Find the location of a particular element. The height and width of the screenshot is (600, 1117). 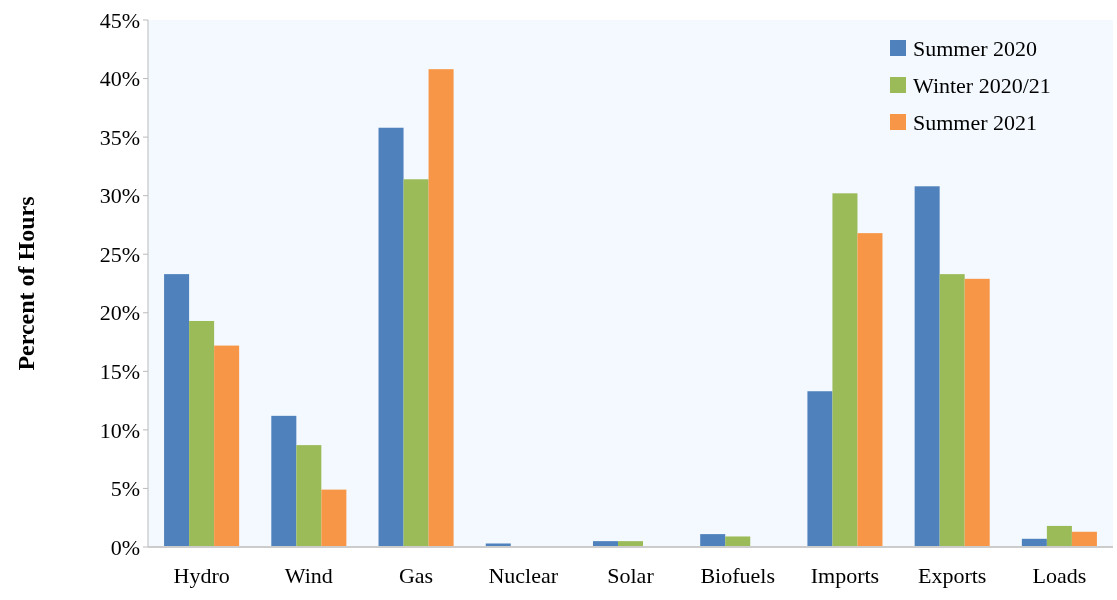

y-axis-title: Percent of Hours is located at coordinates (26, 283).